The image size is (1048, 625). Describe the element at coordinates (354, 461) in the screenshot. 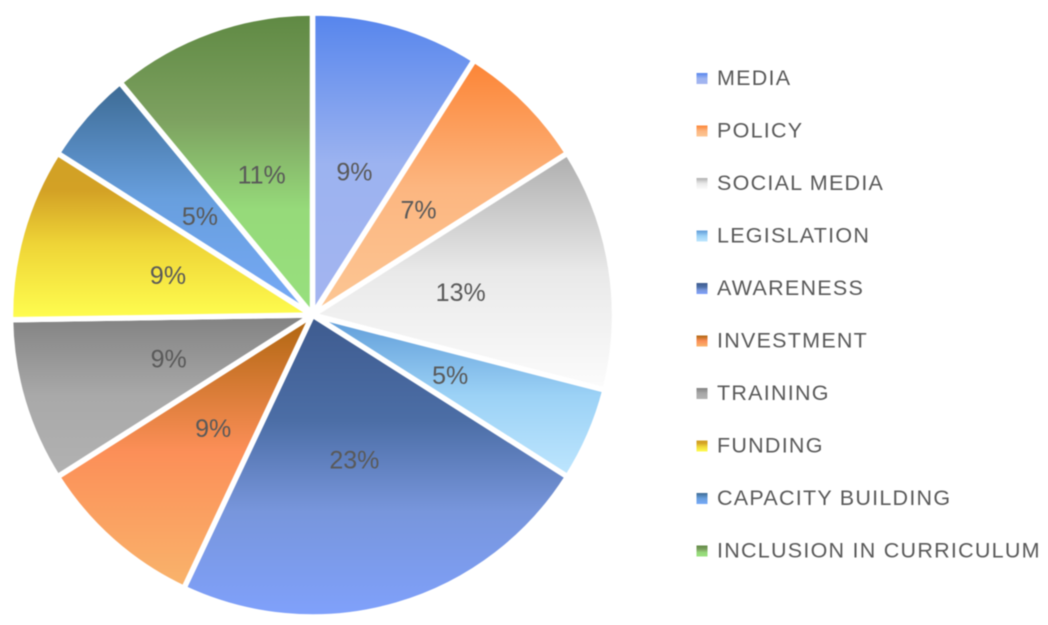

I see `svg-text: 23%` at that location.